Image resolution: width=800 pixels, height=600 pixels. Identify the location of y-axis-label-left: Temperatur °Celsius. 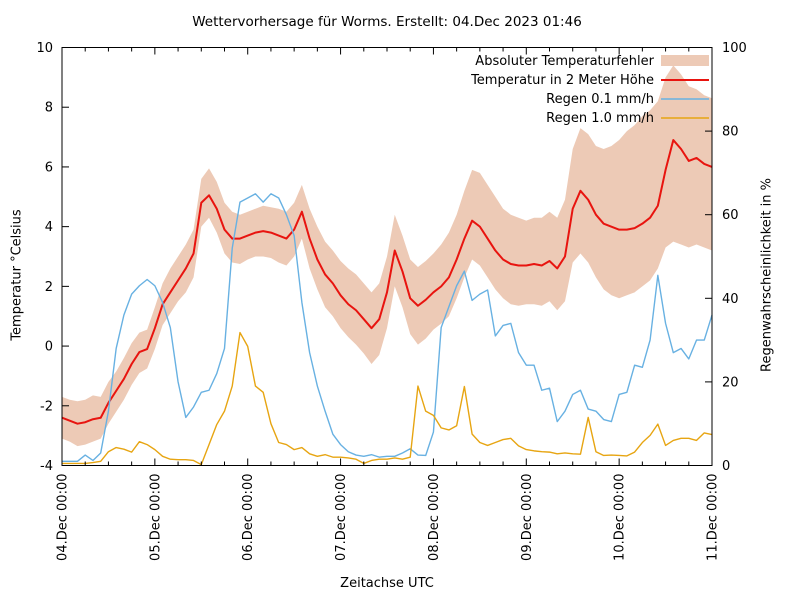
(17, 275).